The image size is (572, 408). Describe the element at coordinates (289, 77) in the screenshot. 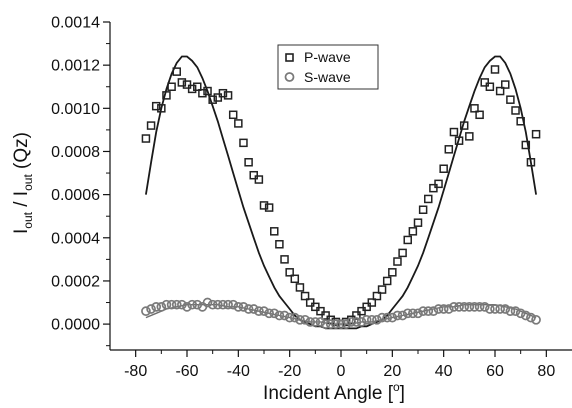

I see `legend-marker-s-wave` at that location.